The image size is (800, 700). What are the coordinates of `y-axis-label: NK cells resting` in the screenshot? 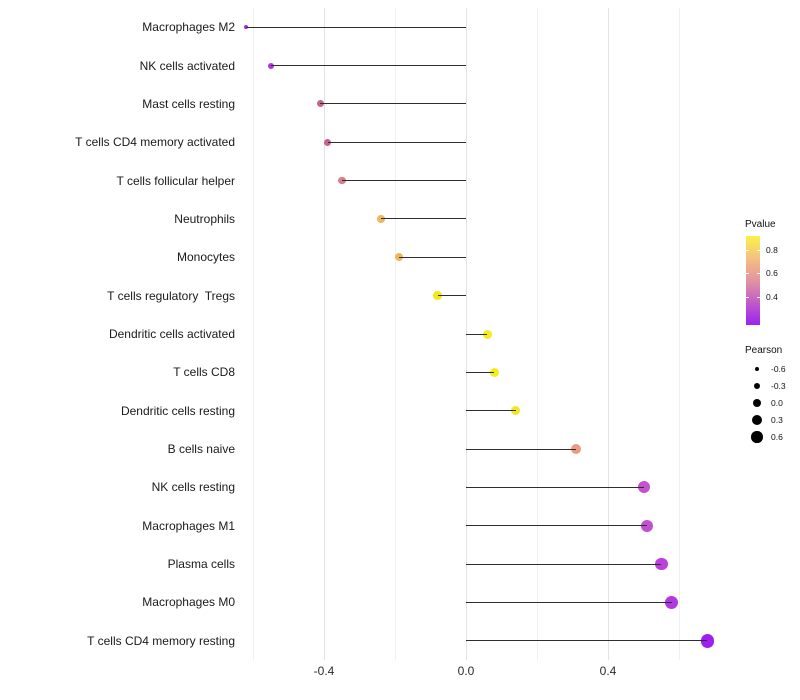 It's located at (193, 487).